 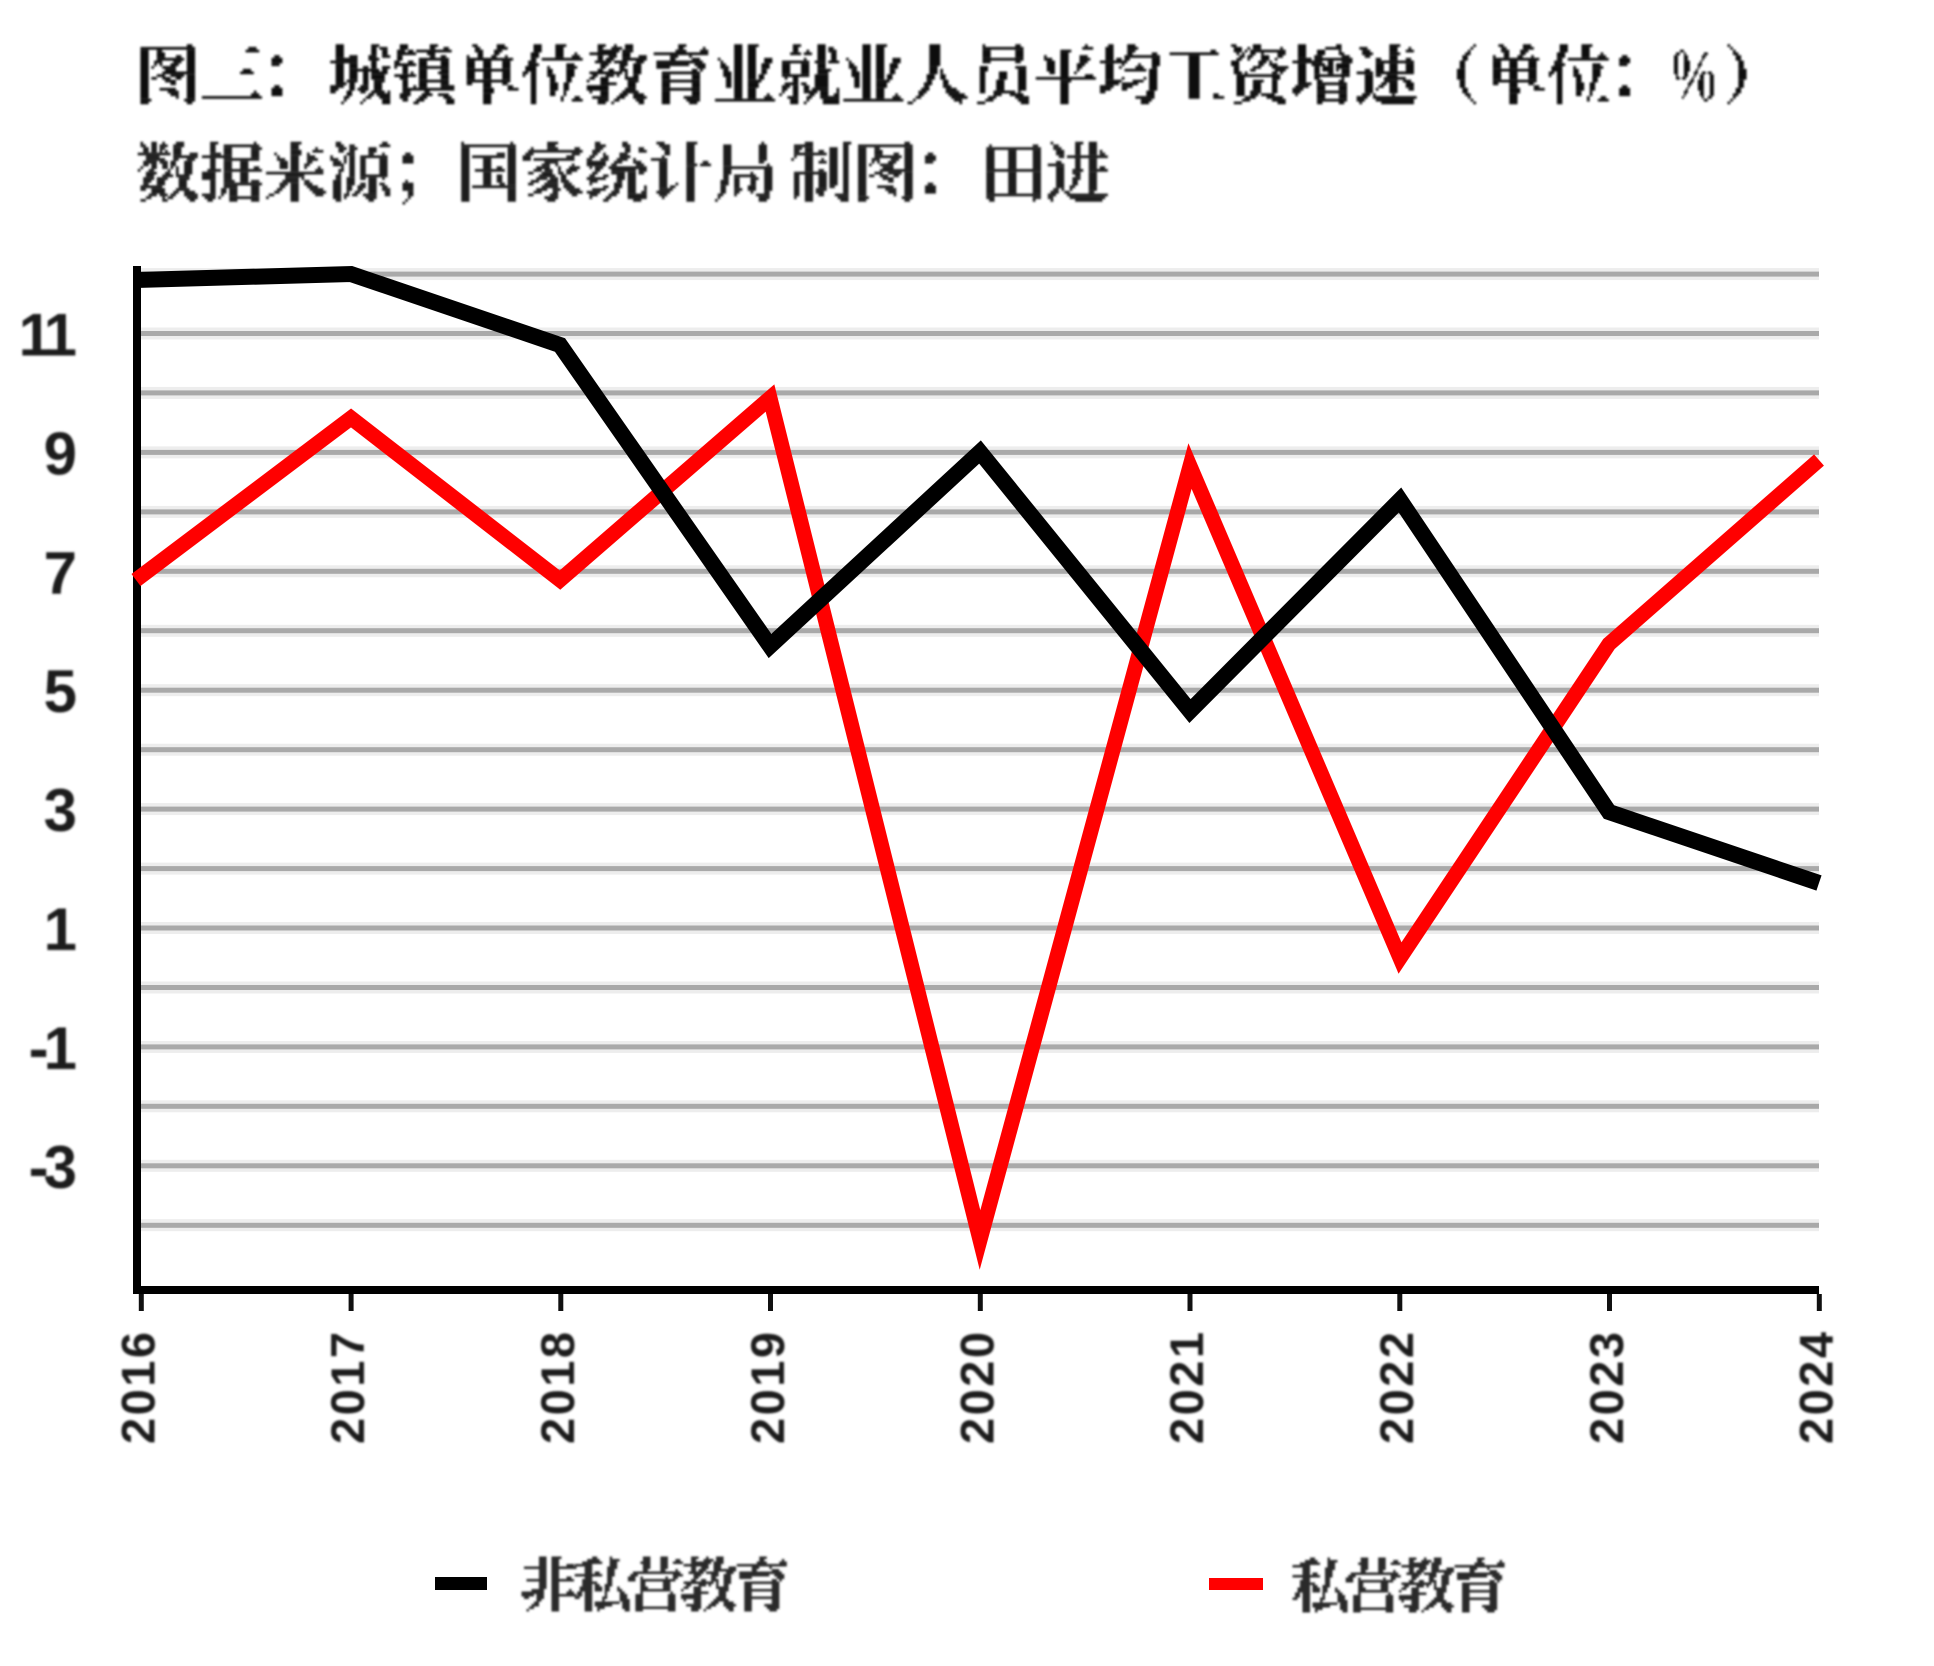 What do you see at coordinates (60, 929) in the screenshot?
I see `svg-text: 1` at bounding box center [60, 929].